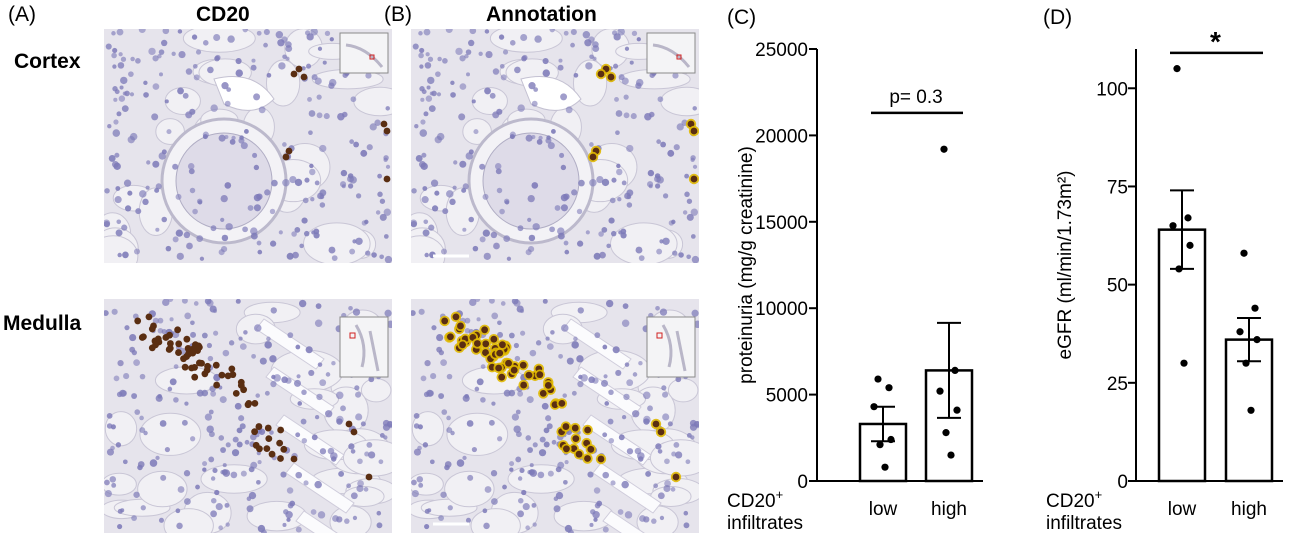  Describe the element at coordinates (1249, 509) in the screenshot. I see `x-tick-label-high: high` at that location.